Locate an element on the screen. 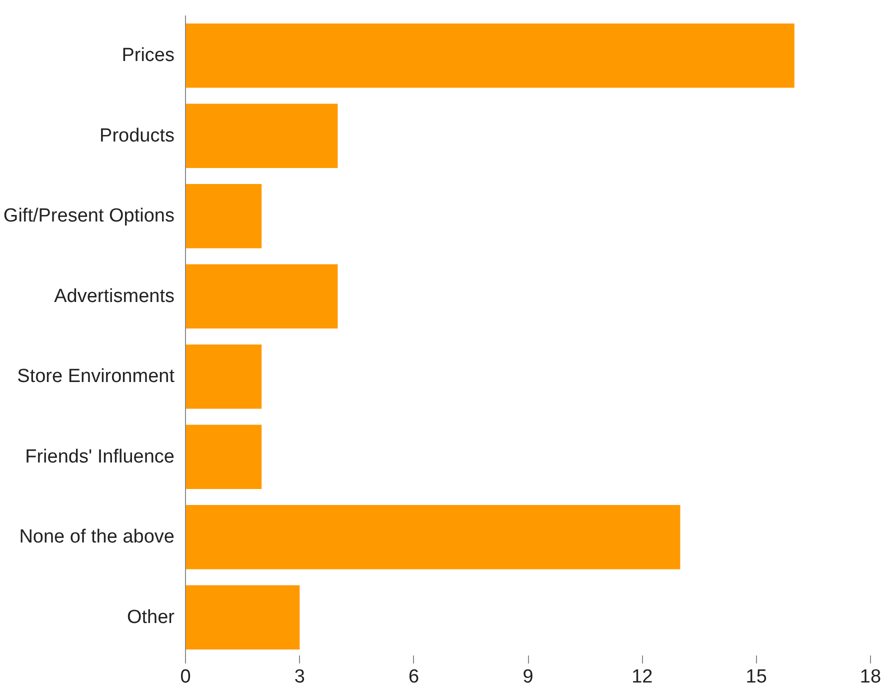 This screenshot has height=687, width=894. y-tick-label: Friends' Influence is located at coordinates (99, 457).